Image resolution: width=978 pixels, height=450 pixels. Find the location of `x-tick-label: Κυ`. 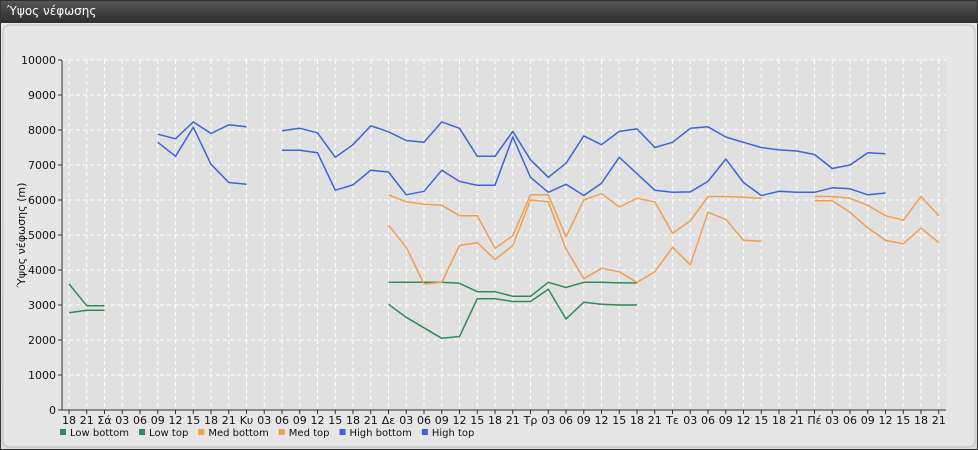

x-tick-label: Κυ is located at coordinates (247, 420).